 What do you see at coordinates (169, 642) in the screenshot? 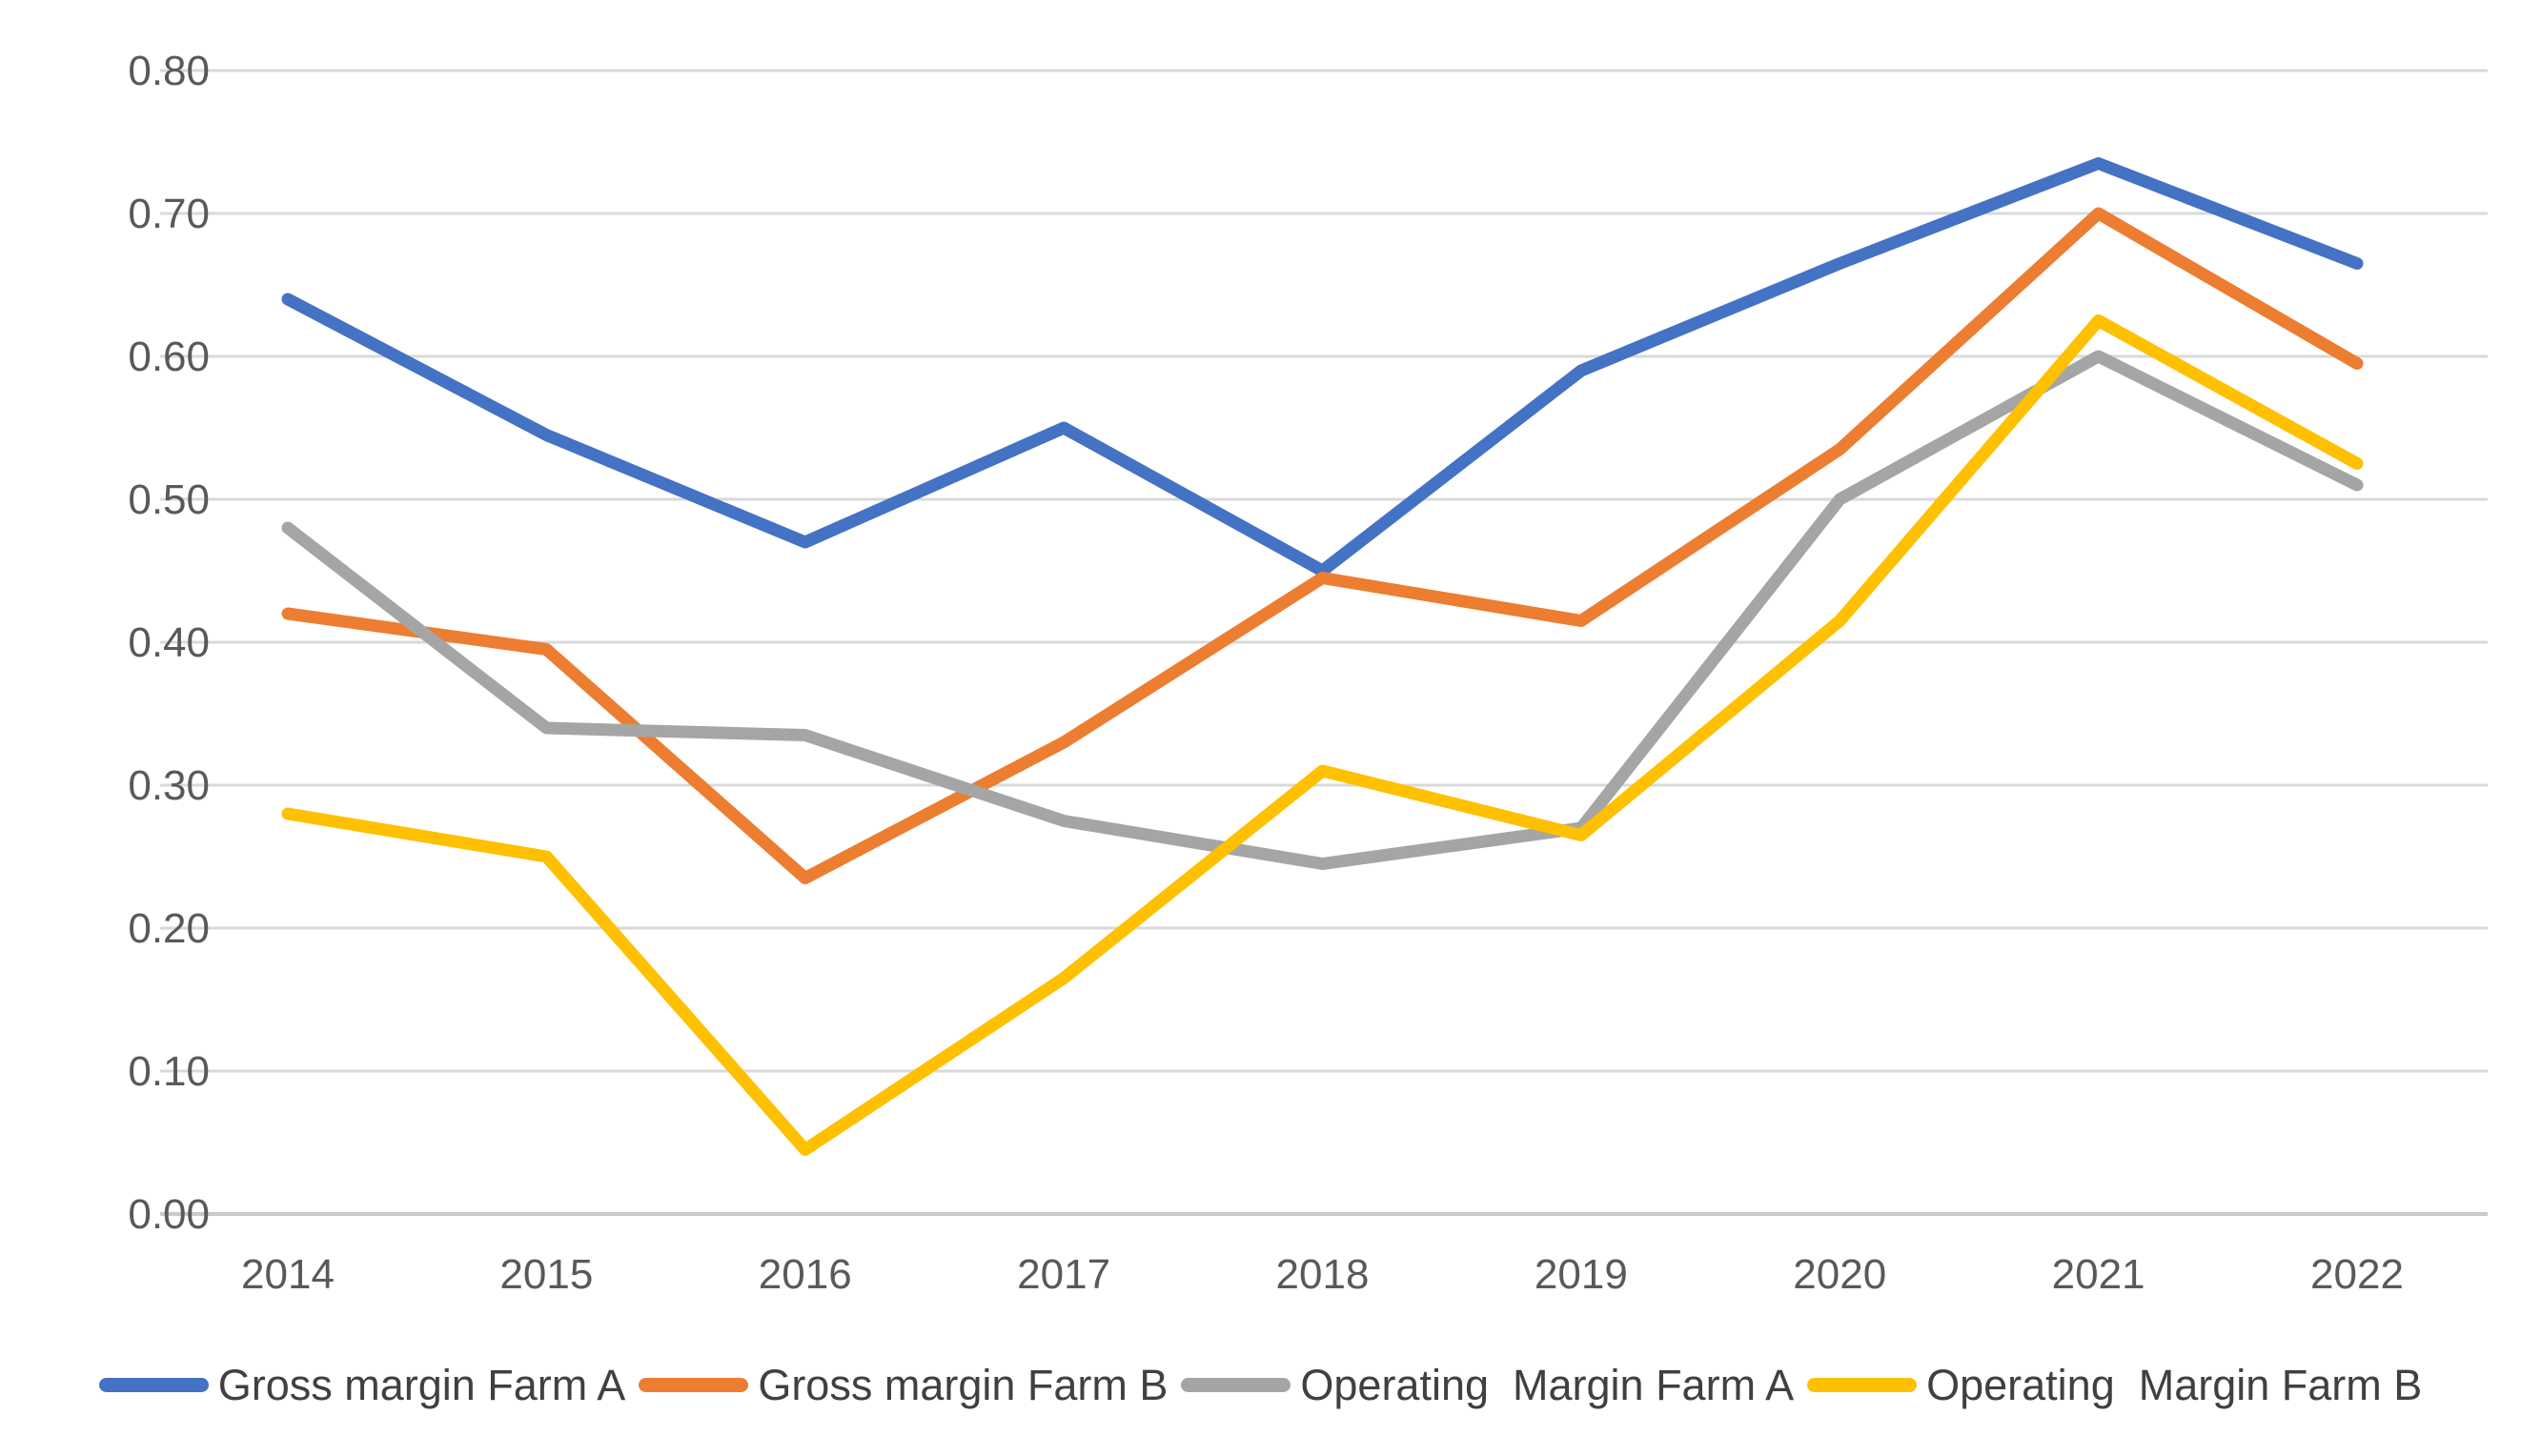
I see `y-axis-tick-label: 0.40` at bounding box center [169, 642].